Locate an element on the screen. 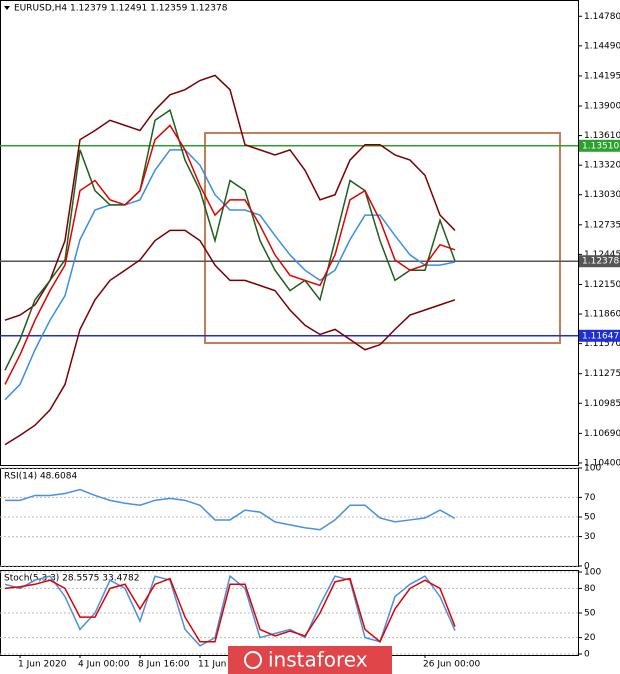  y-tick-label: 1.13900 is located at coordinates (602, 107).